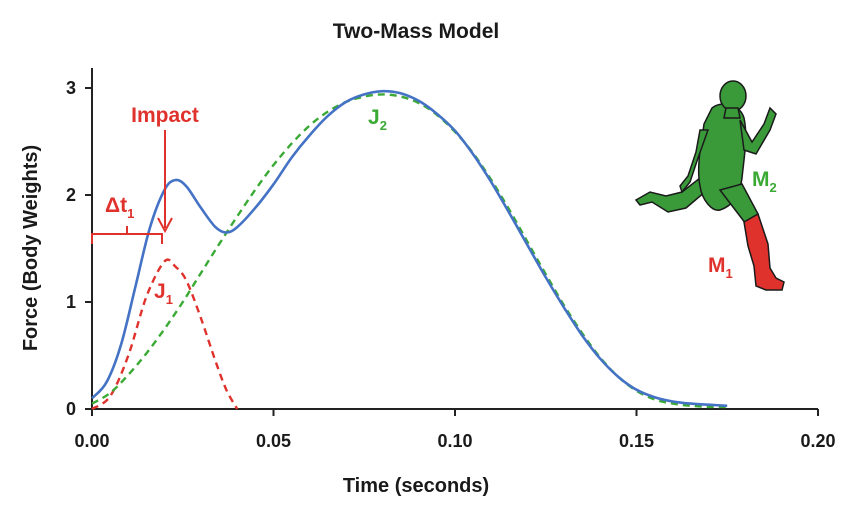 The height and width of the screenshot is (510, 850). I want to click on m1-label: M1, so click(720, 267).